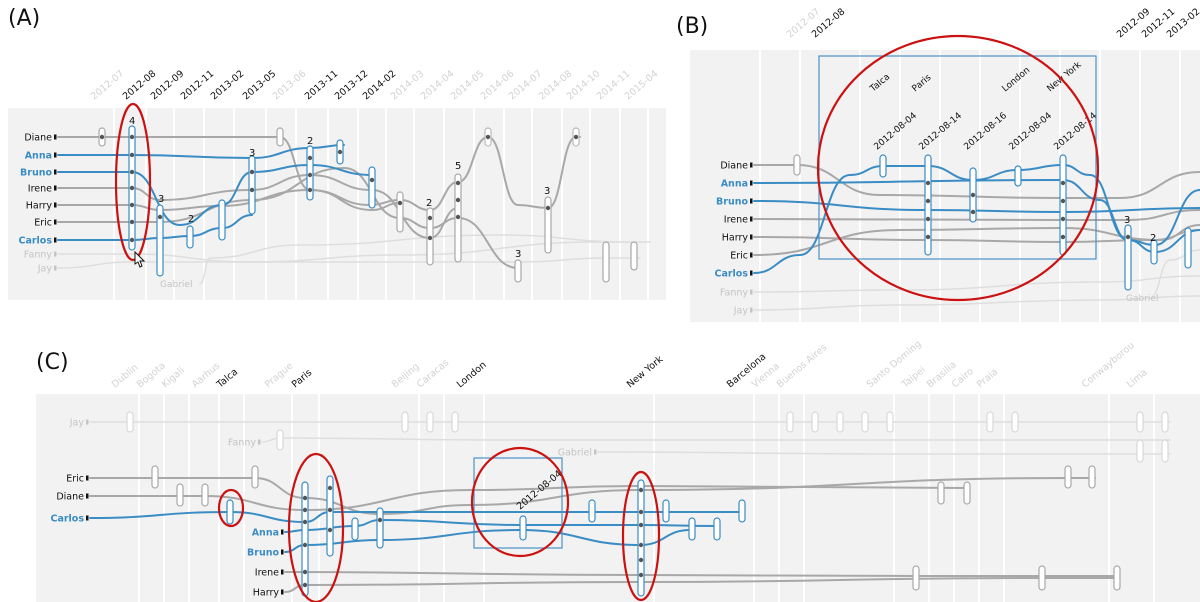  What do you see at coordinates (735, 238) in the screenshot?
I see `panel-b-character-name: Harry` at bounding box center [735, 238].